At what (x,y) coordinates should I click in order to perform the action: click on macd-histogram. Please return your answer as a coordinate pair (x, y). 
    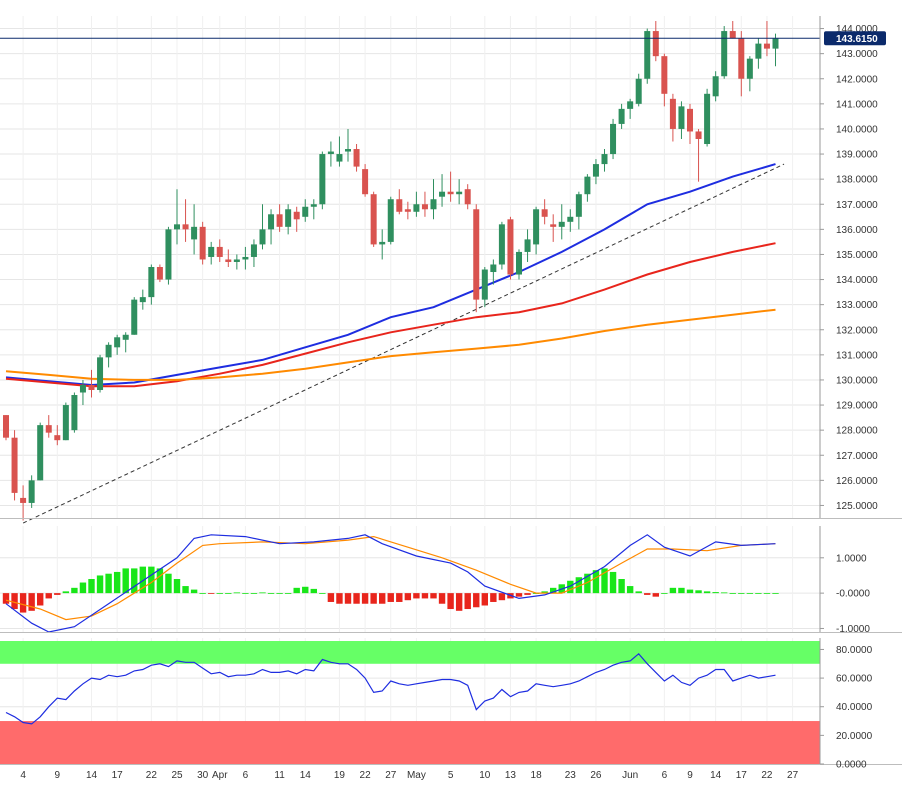
    Looking at the image, I should click on (390, 589).